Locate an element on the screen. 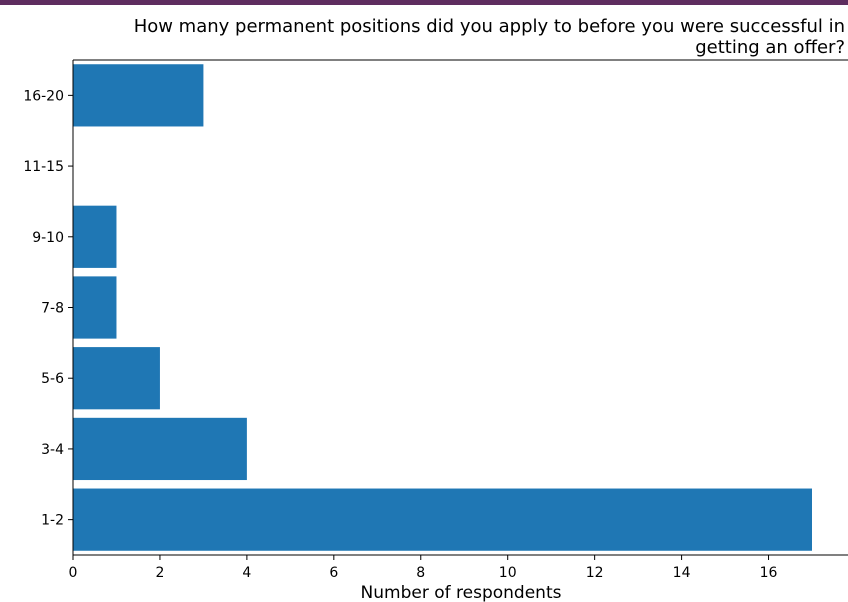 Image resolution: width=848 pixels, height=602 pixels. chart-title-line-2: getting an offer? is located at coordinates (770, 47).